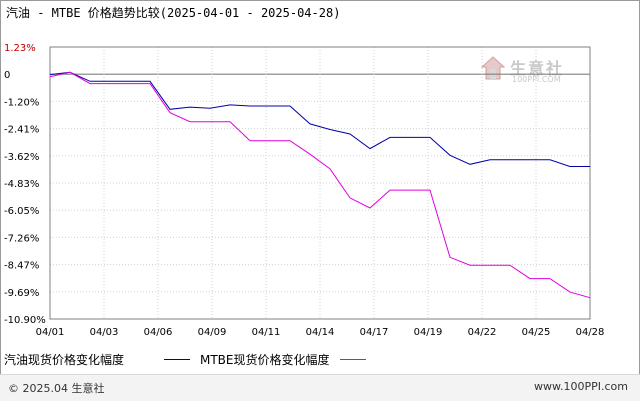 This screenshot has height=401, width=640. Describe the element at coordinates (21, 293) in the screenshot. I see `y-tick-label: -9.69%` at that location.